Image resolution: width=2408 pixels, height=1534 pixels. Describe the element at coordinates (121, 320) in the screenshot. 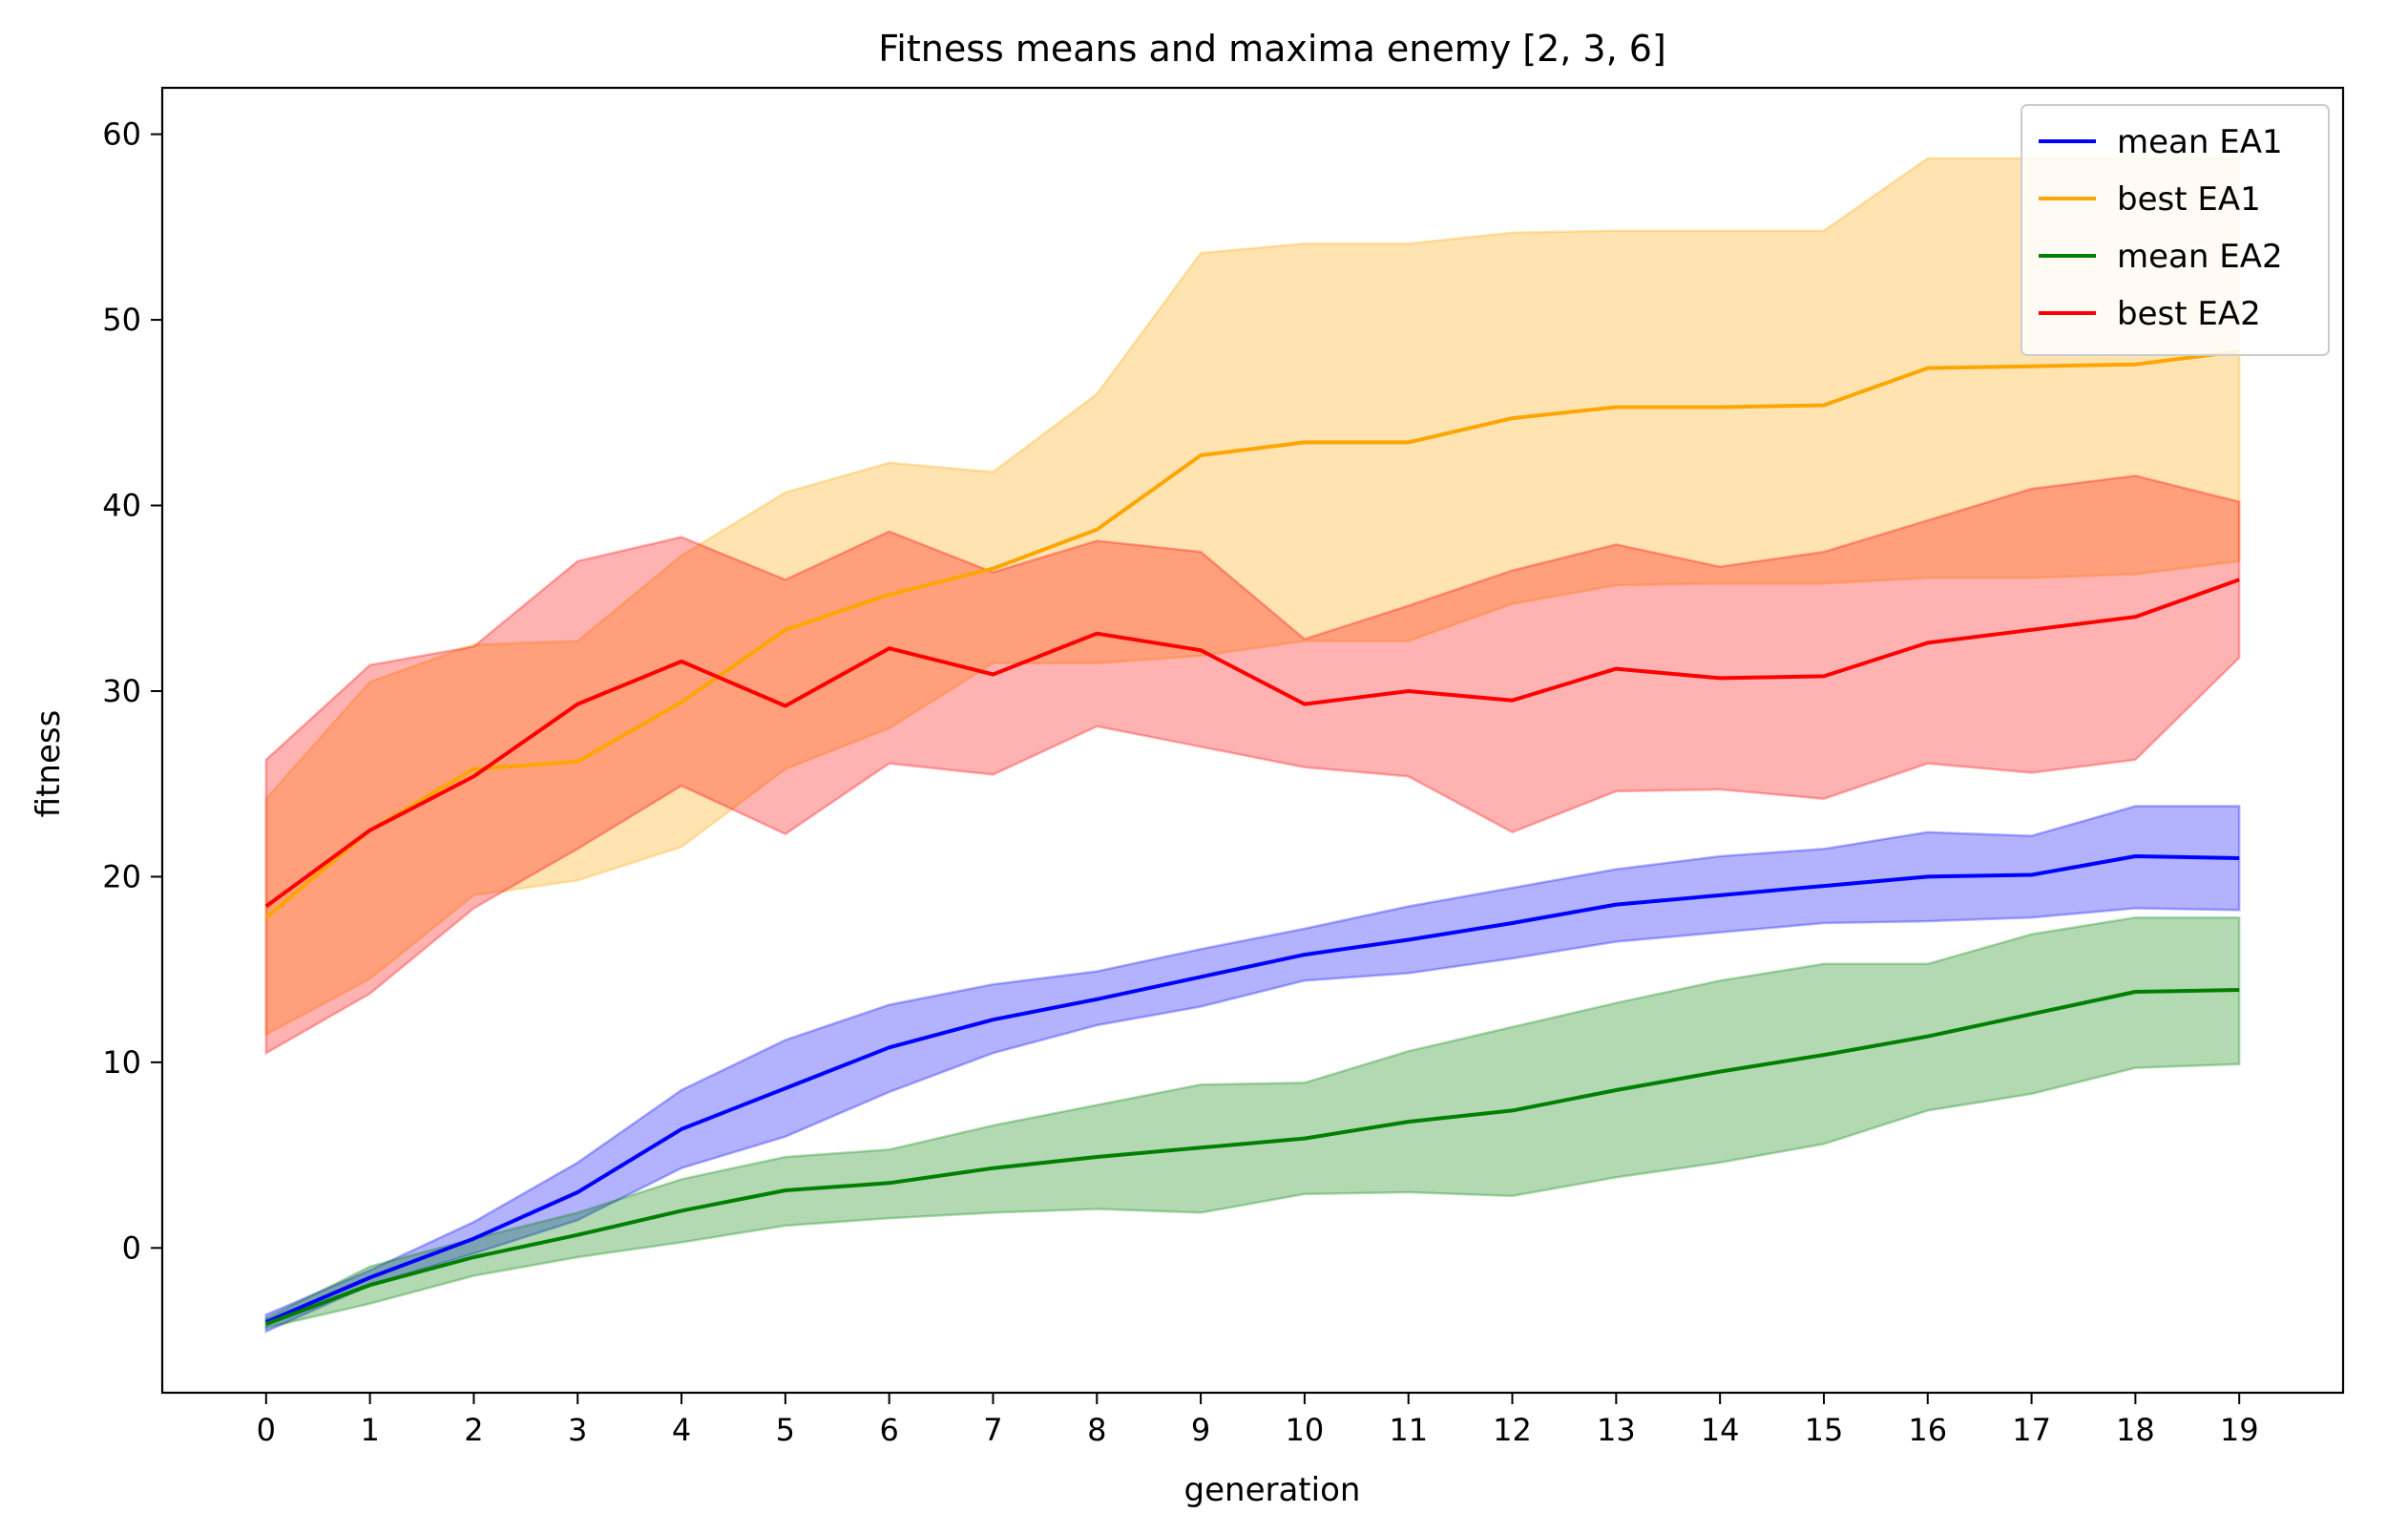

I see `y-tick-label: 50` at that location.